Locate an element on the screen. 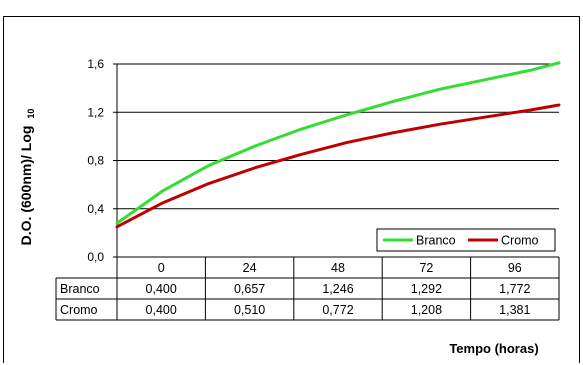  table-row-header: Cromo is located at coordinates (79, 310).